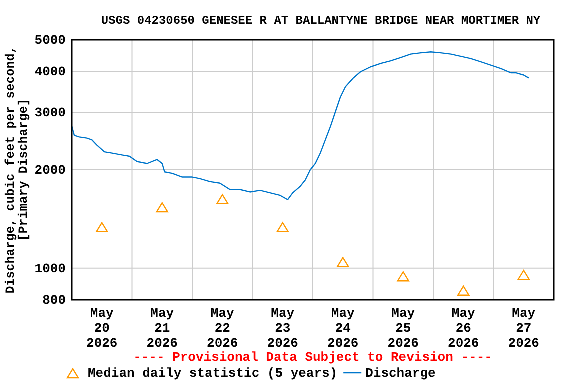  I want to click on legend-label: Median daily statistic (5 years), so click(213, 373).